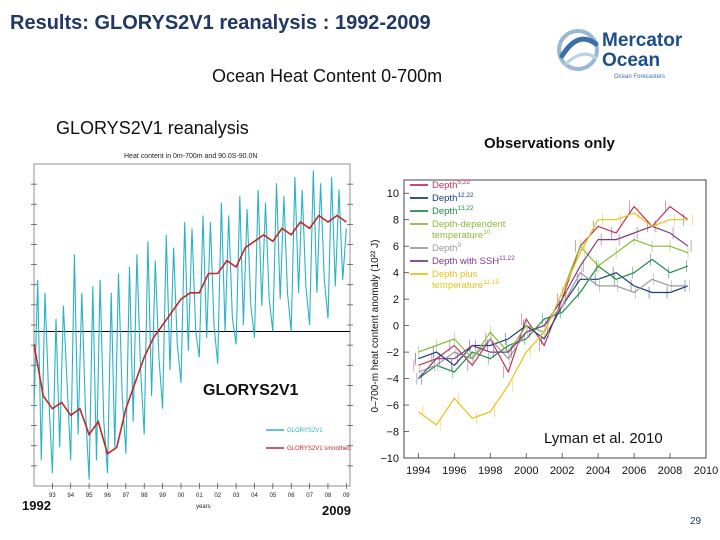 This screenshot has width=720, height=540. Describe the element at coordinates (634, 471) in the screenshot. I see `obs-x-tick-label: 2006` at that location.